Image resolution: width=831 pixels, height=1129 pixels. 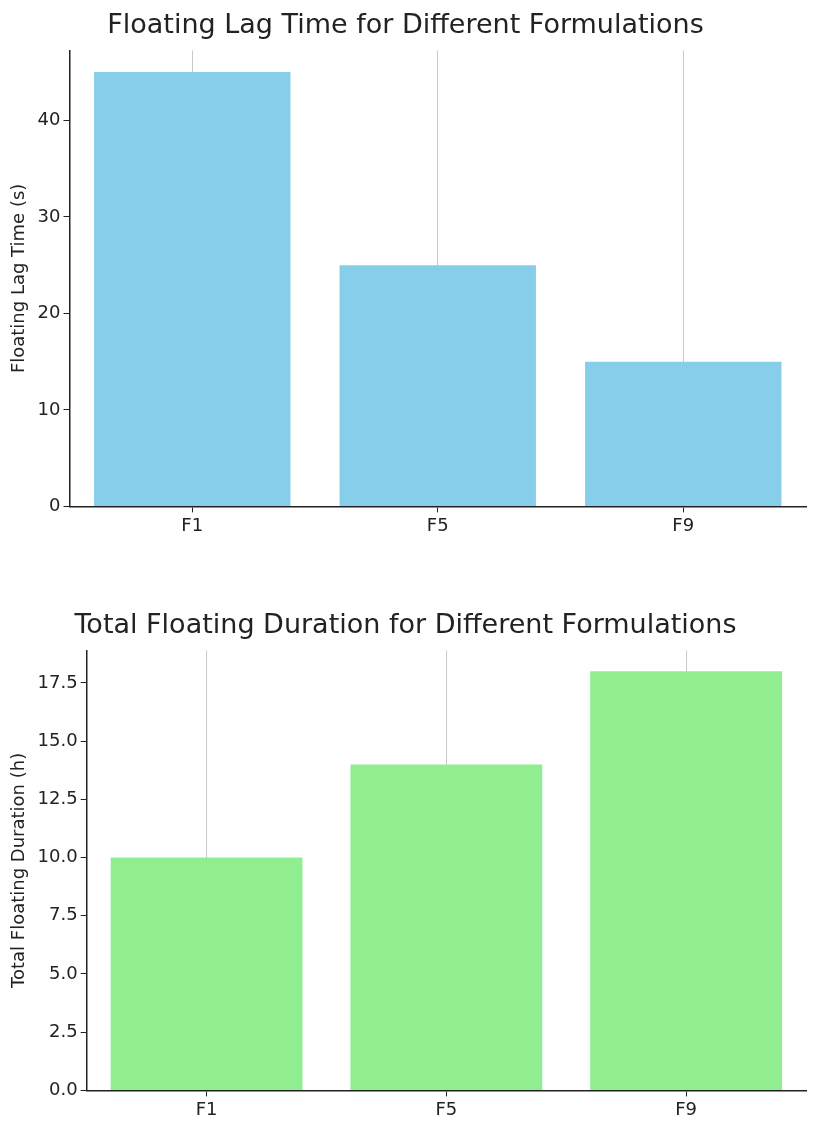 I want to click on y-tick-label: 17.5, so click(x=57, y=681).